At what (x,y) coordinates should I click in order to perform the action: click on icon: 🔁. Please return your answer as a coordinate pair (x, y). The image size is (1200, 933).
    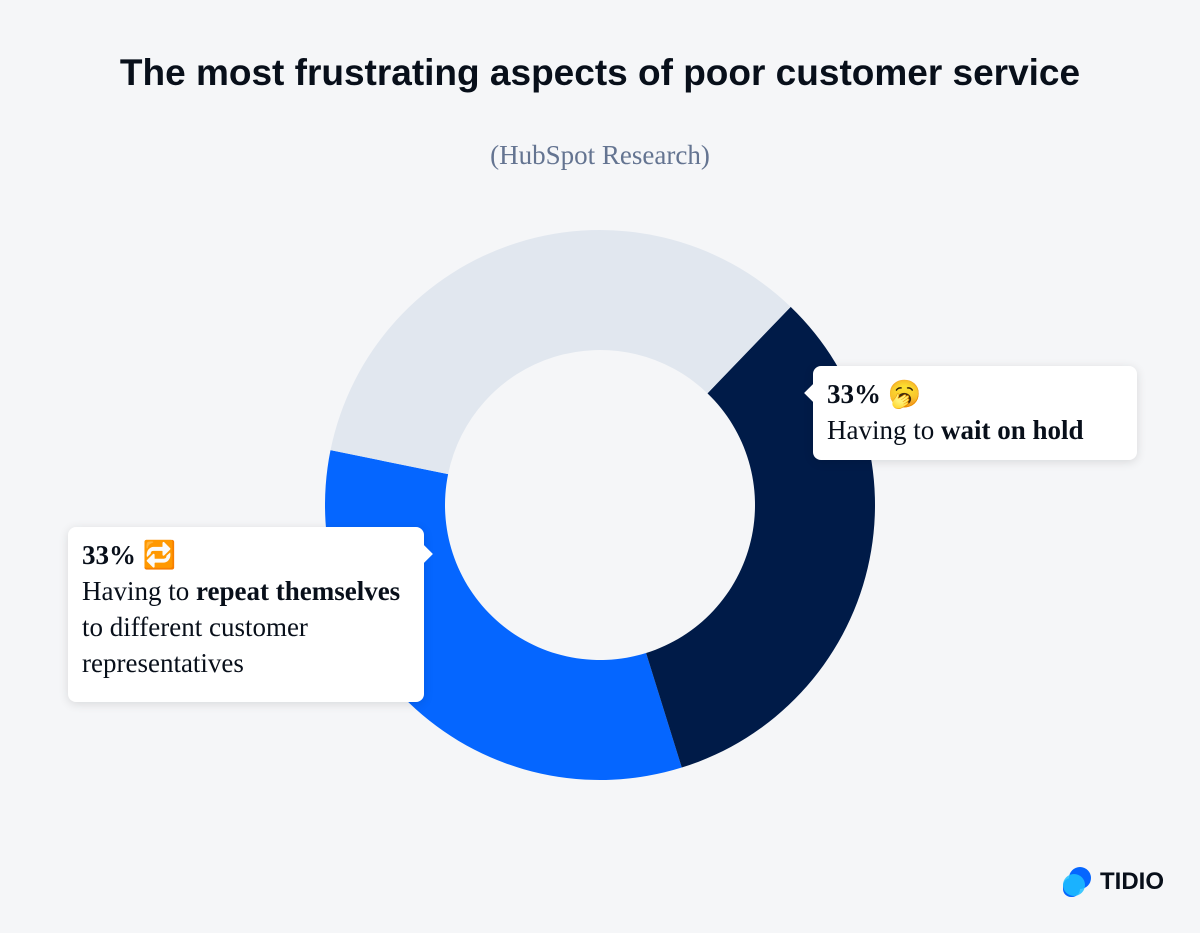
    Looking at the image, I should click on (159, 555).